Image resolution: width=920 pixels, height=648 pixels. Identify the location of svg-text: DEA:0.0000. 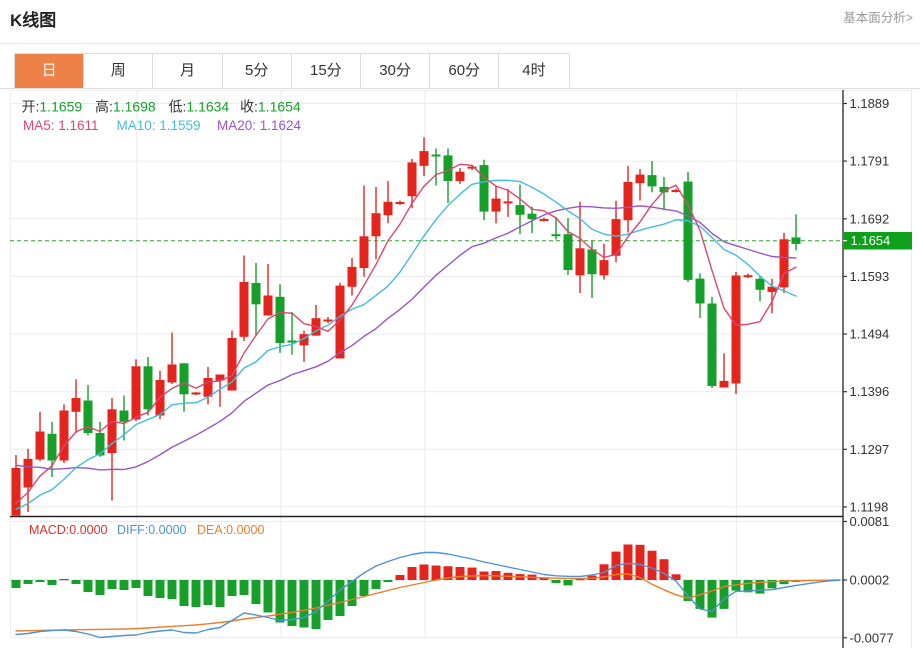
(230, 530).